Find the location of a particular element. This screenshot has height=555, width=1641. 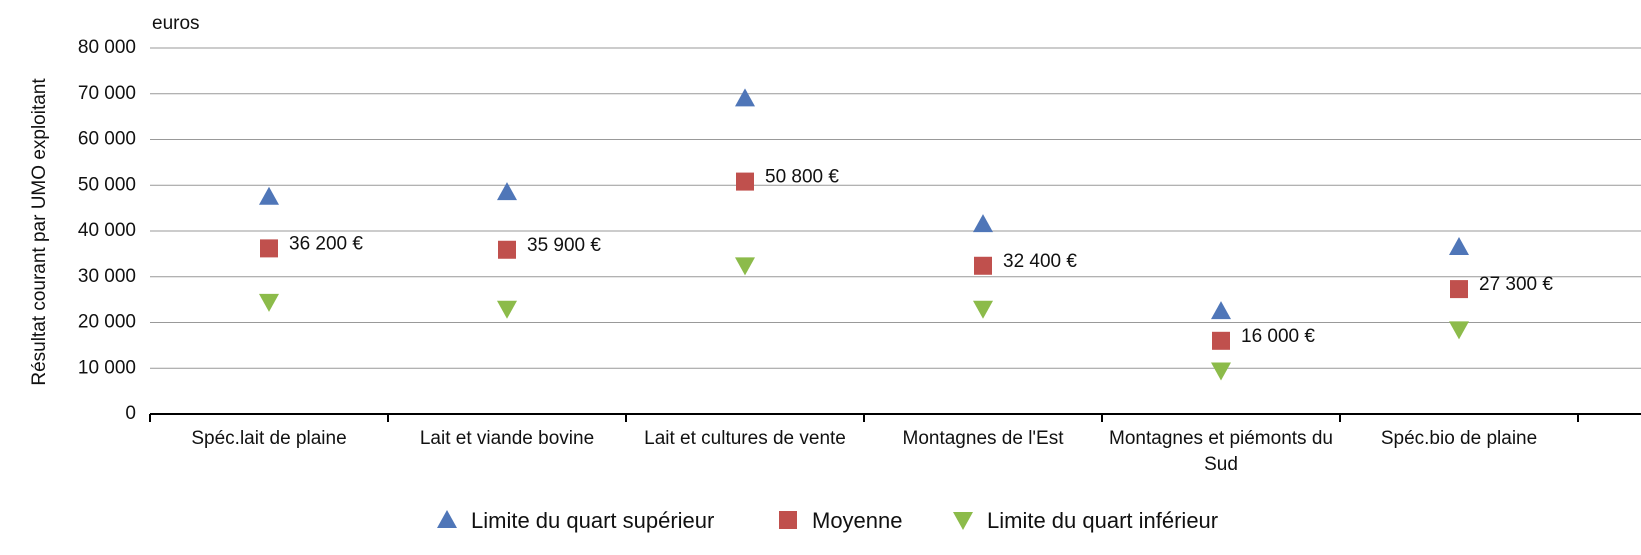

y-tick-label: 50 000 is located at coordinates (107, 184).